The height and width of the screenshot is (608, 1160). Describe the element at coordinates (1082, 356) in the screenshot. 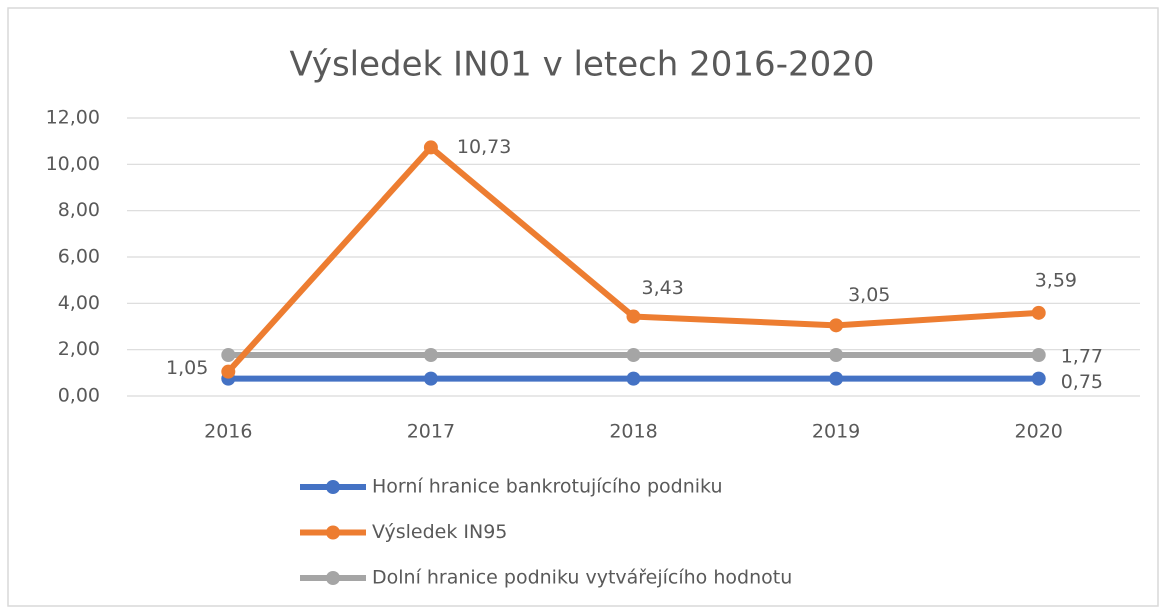

I see `data-label: 1,77` at that location.